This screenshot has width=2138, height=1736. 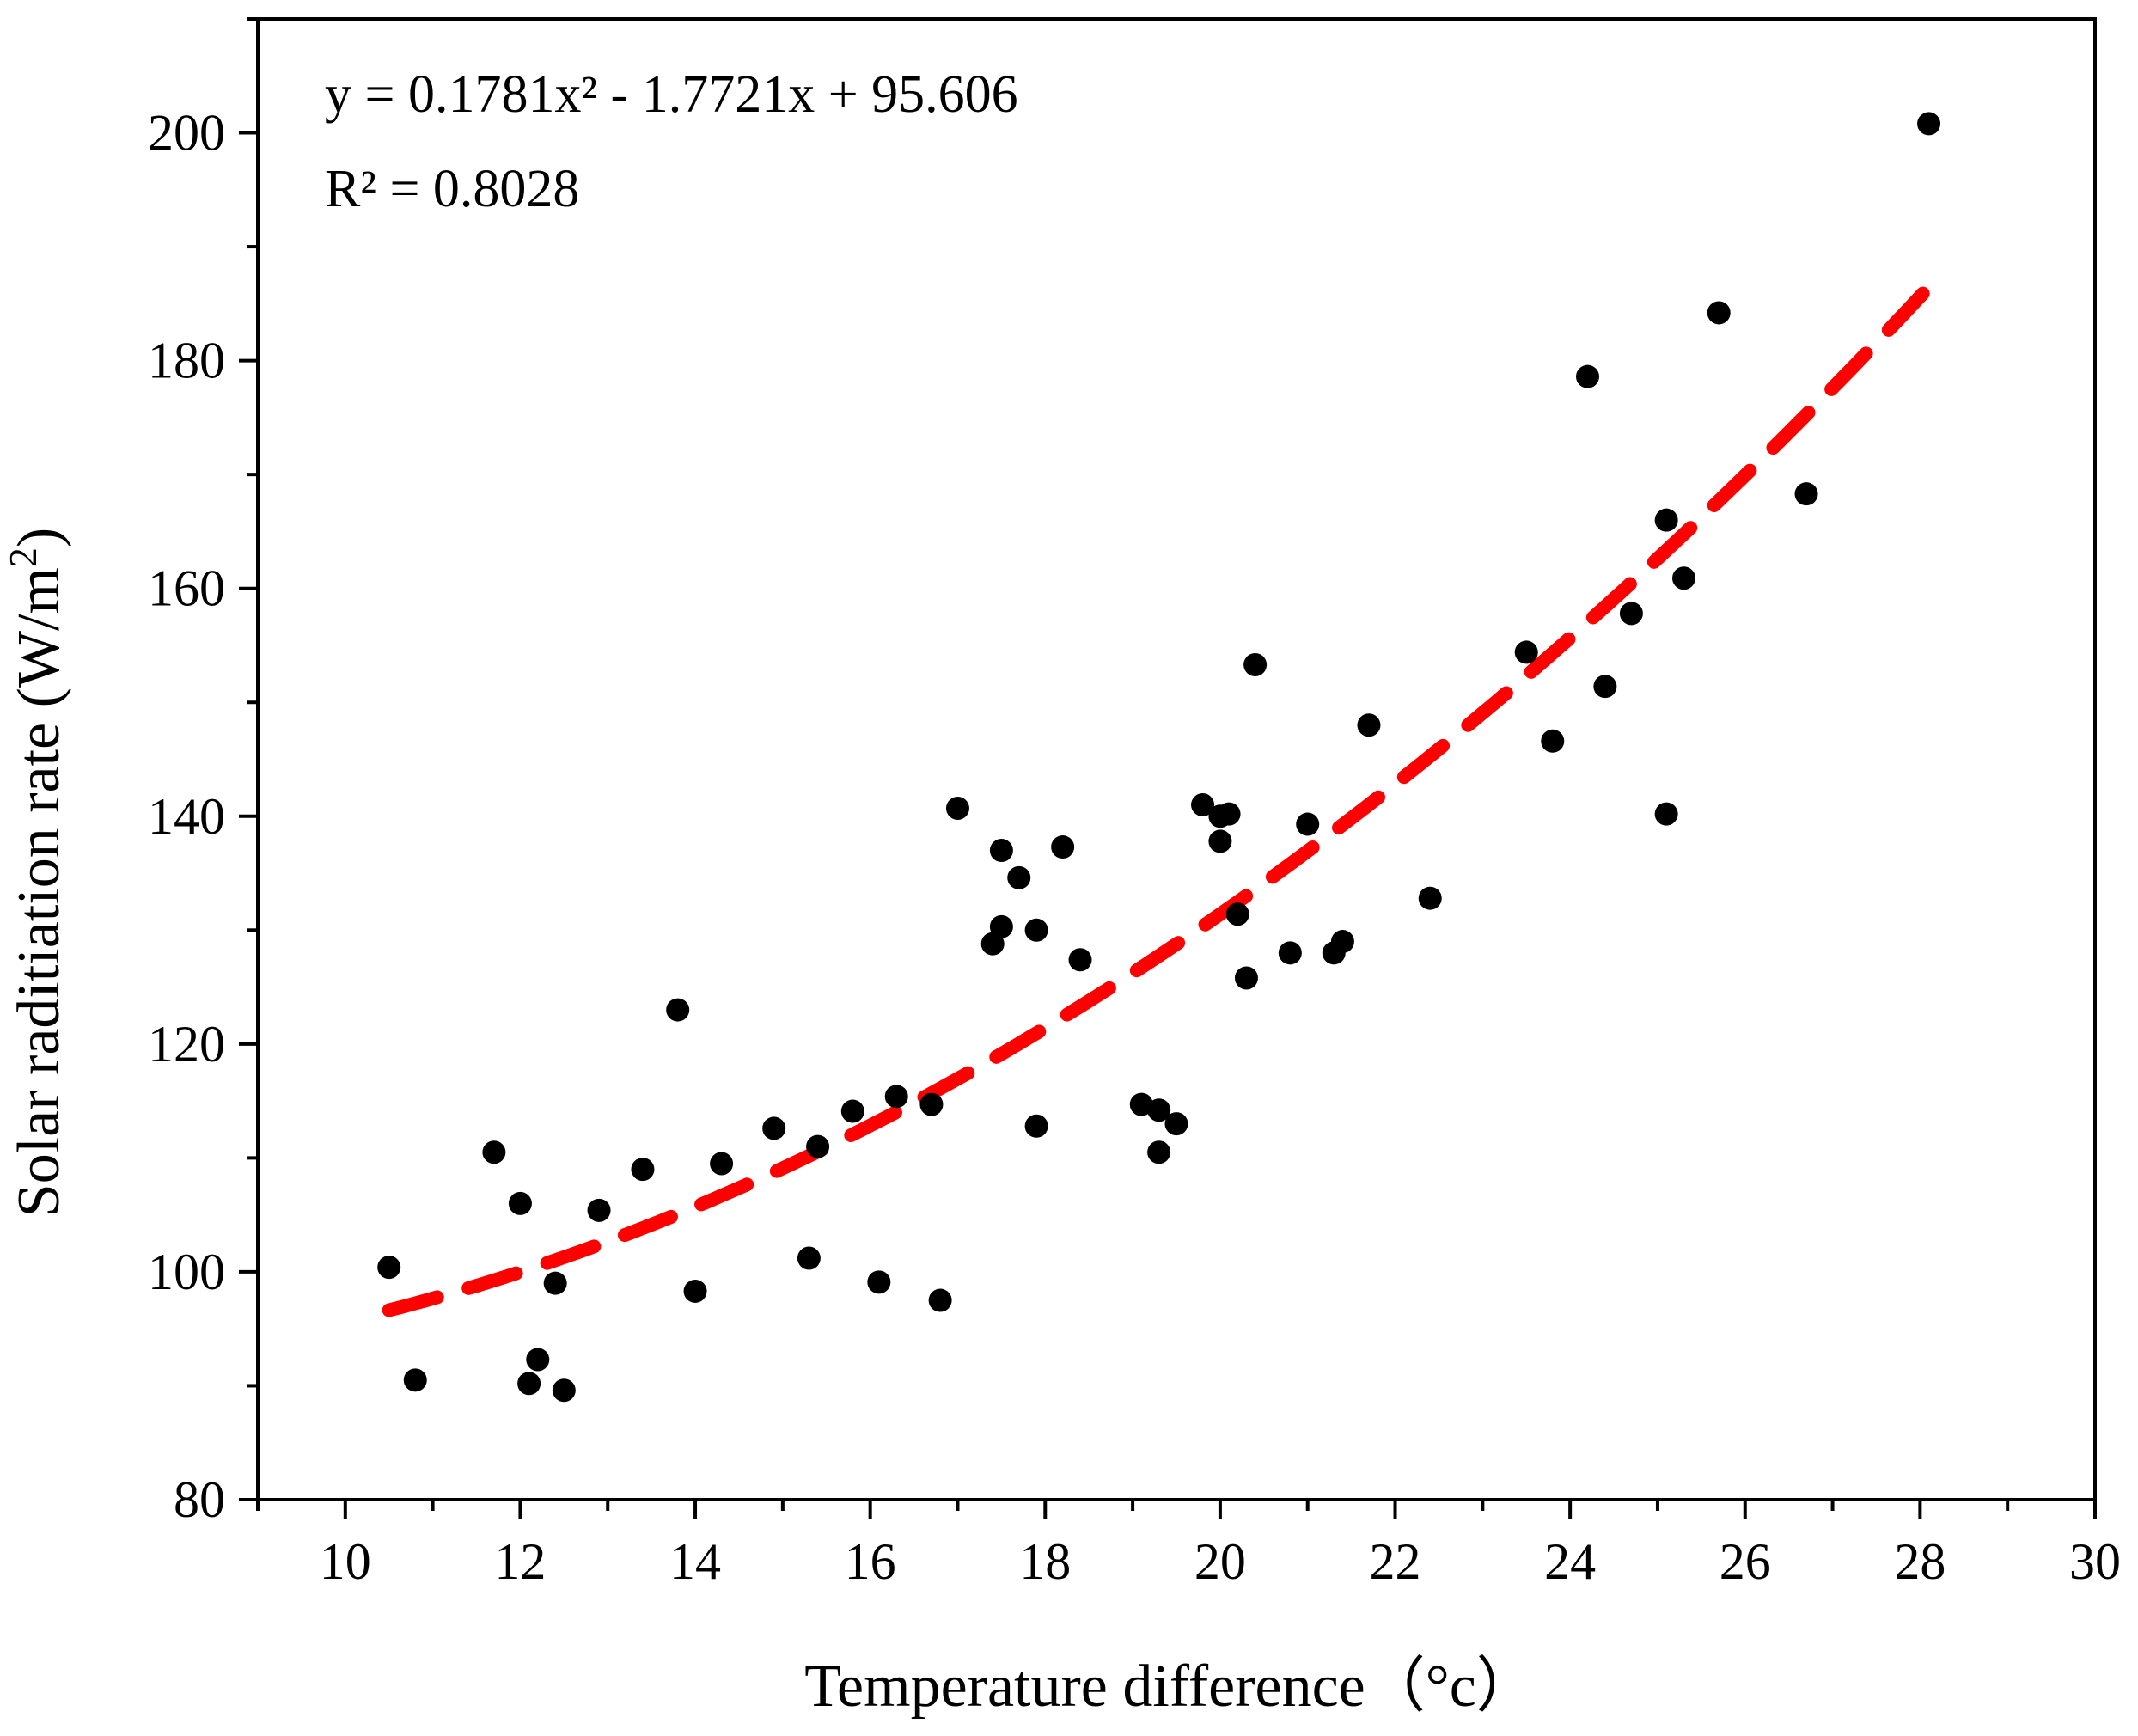 I want to click on x-axis-title: Temperature difference（°c）, so click(x=1170, y=1686).